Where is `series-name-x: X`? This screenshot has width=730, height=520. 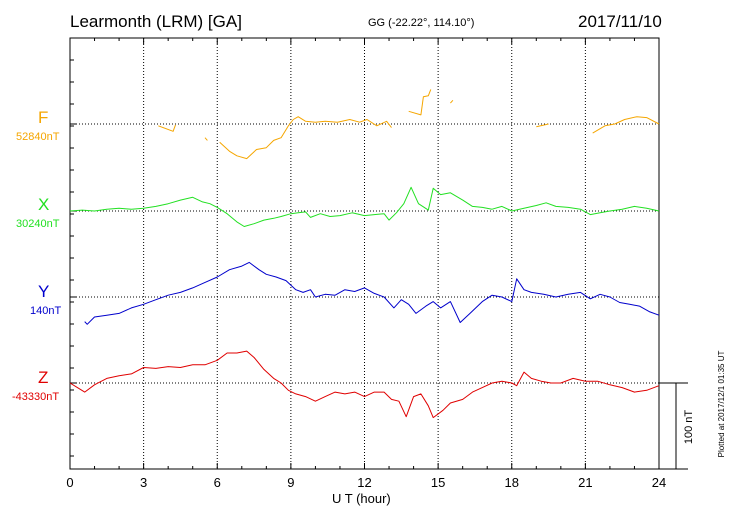
series-name-x: X is located at coordinates (44, 204).